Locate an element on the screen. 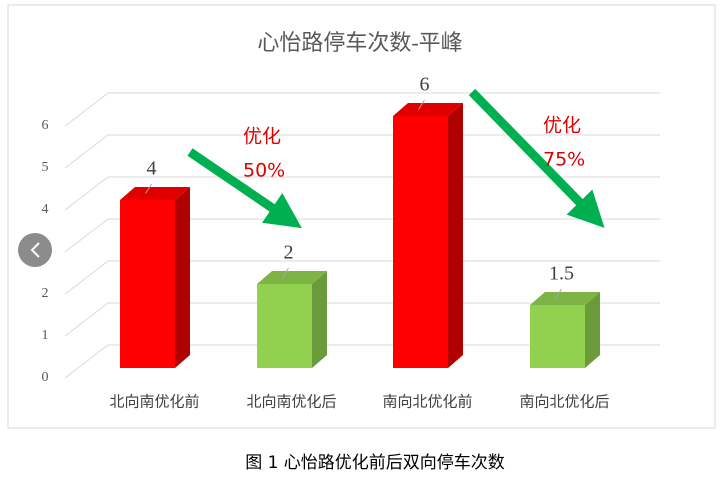  chart-title: 心怡路停车次数-平峰 is located at coordinates (359, 42).